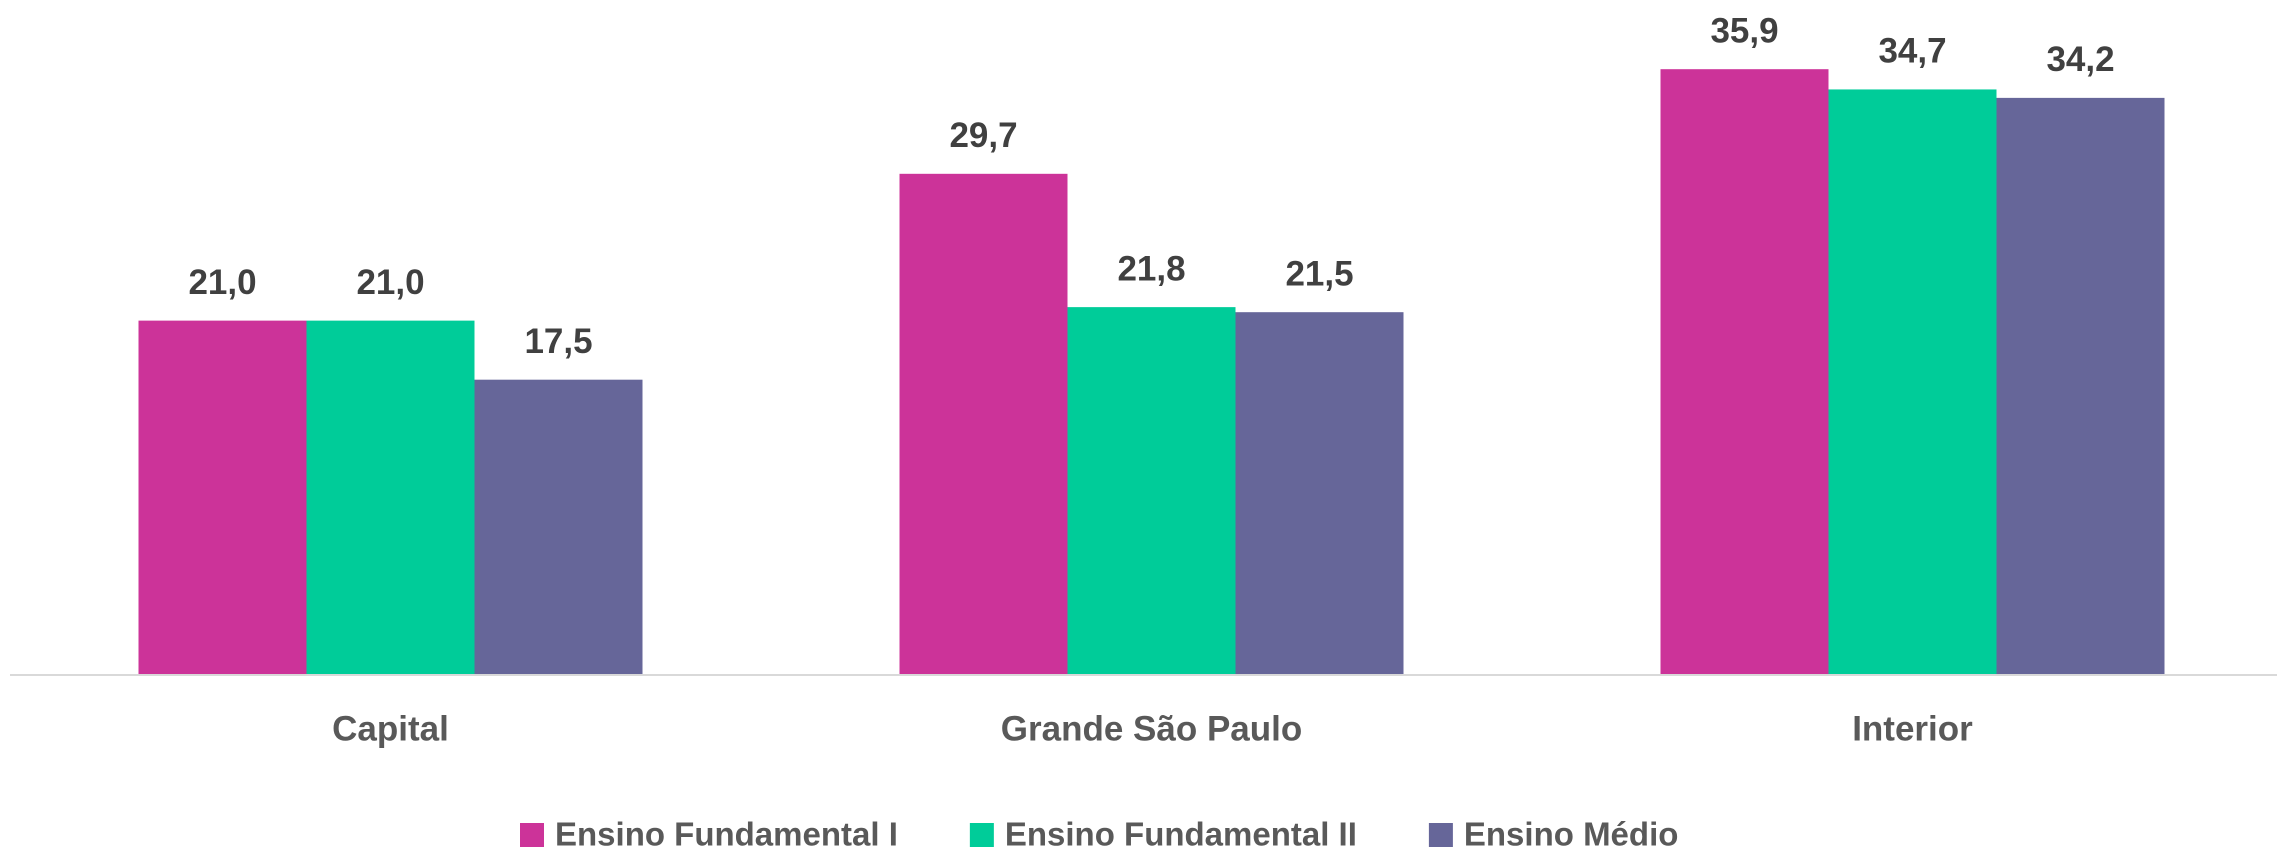  I want to click on legend-label: Ensino Fundamental II, so click(1181, 834).